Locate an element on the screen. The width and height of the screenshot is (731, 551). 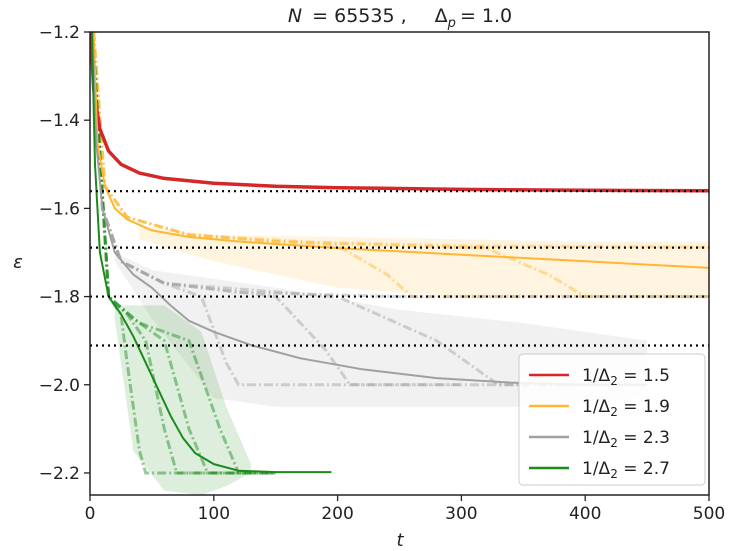
legend-label-1: 1/Δ2 = 1.9 is located at coordinates (626, 408).